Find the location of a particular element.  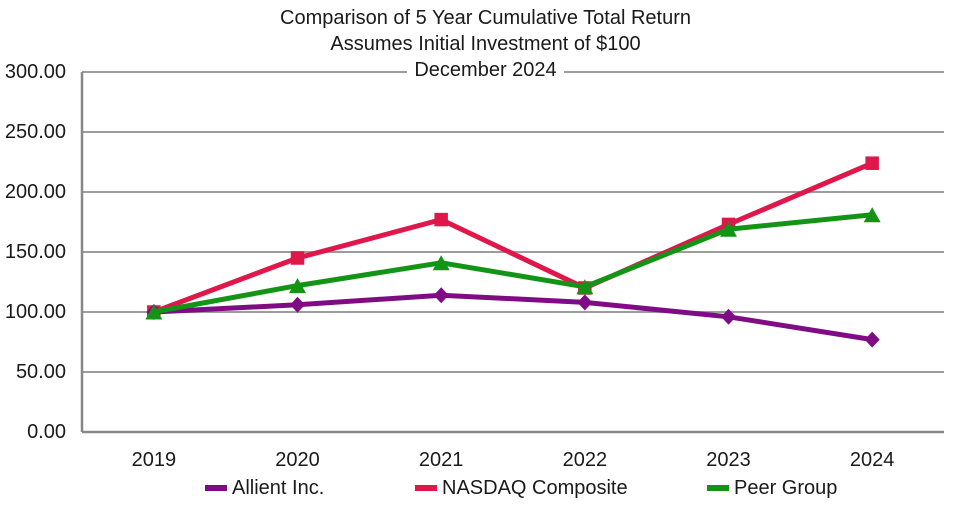

y-tick-label: 100.00 is located at coordinates (35, 312).